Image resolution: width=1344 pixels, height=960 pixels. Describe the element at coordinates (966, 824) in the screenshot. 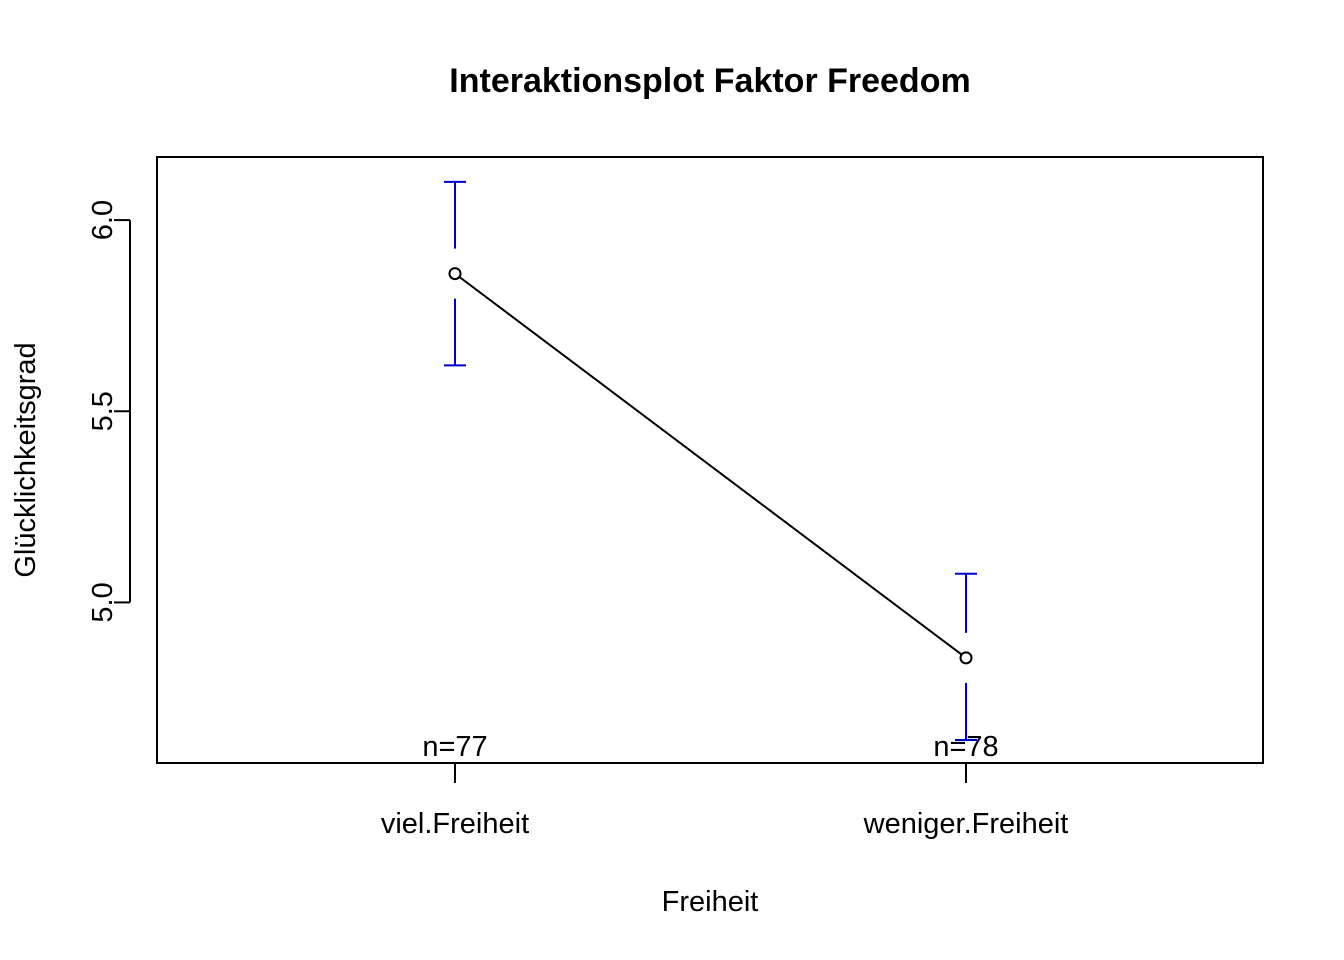

I see `x-tick-label-weniger.Freiheit: weniger.Freiheit` at that location.